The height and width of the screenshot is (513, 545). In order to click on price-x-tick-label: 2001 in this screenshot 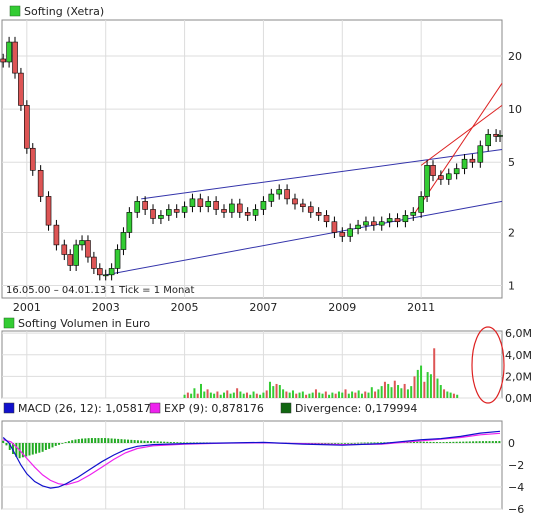, I will do `click(27, 307)`.